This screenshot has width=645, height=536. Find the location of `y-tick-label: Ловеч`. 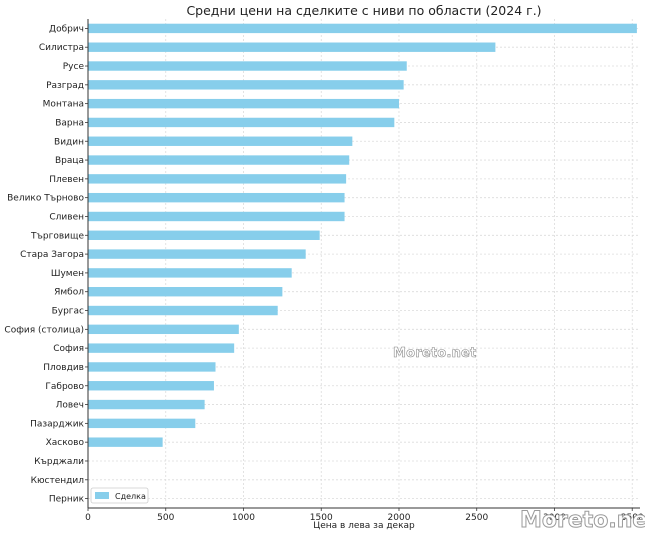

y-tick-label: Ловеч is located at coordinates (70, 406).